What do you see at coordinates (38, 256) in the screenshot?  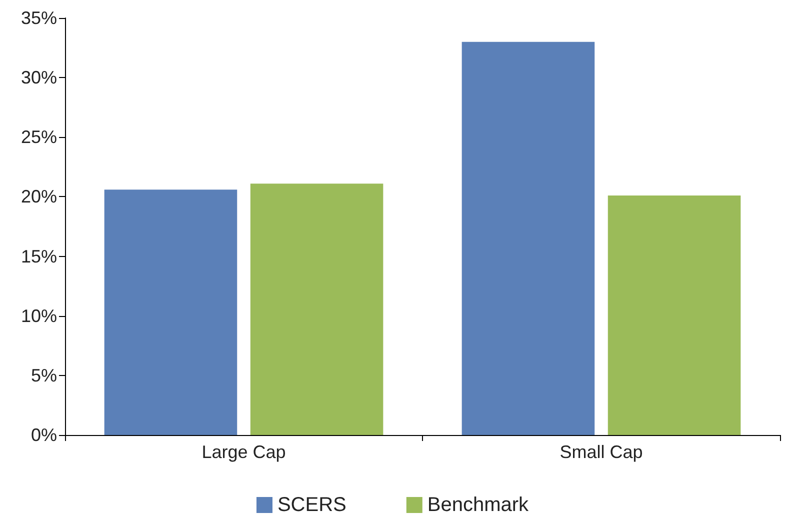 I see `y-tick-label: 15%` at bounding box center [38, 256].